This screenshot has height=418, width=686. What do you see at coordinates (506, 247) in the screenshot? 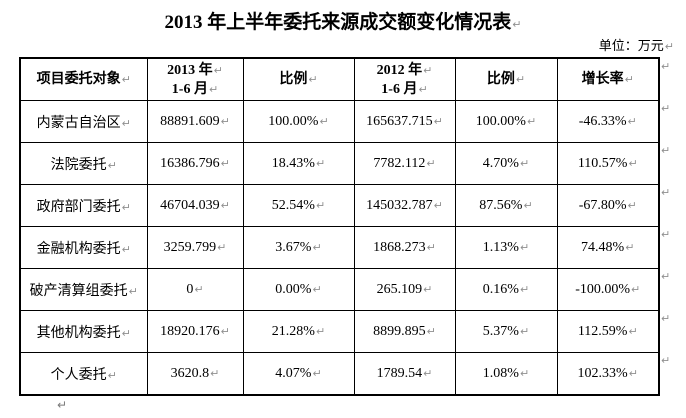
I see `cell-ratio-2012: 1.13%↵` at bounding box center [506, 247].